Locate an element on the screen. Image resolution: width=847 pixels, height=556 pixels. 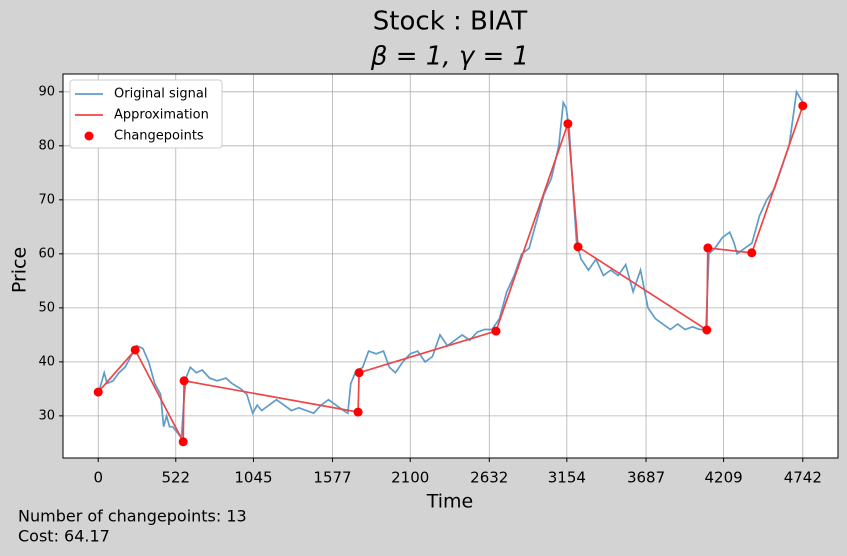
chart-subtitle: β = 1, γ = 1 is located at coordinates (449, 57).